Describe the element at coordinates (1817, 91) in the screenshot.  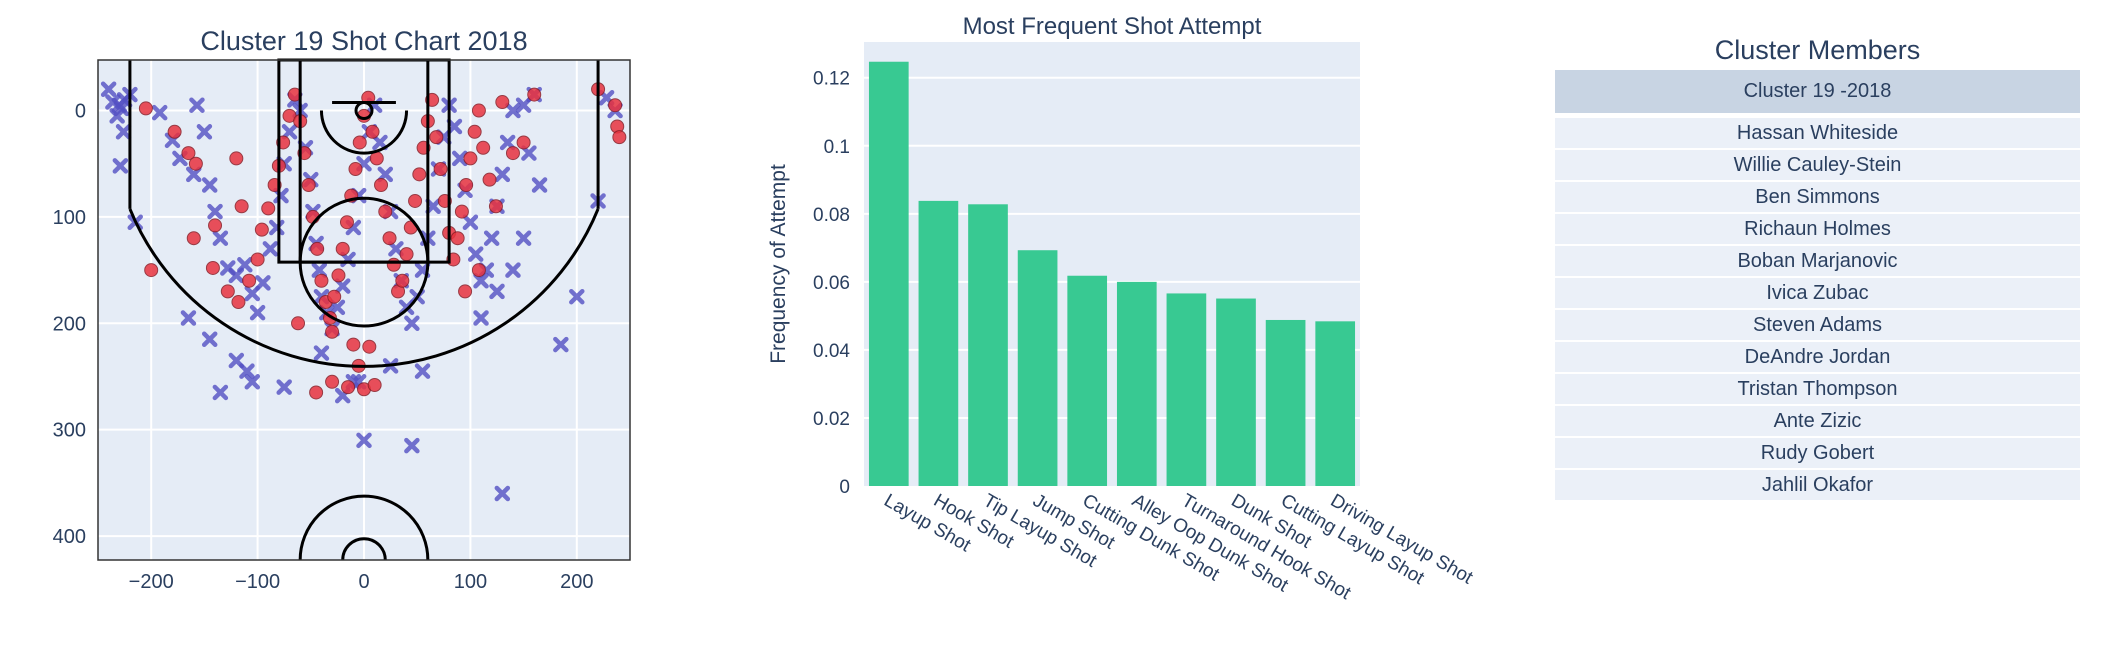
I see `table-header: Cluster 19 -2018` at that location.